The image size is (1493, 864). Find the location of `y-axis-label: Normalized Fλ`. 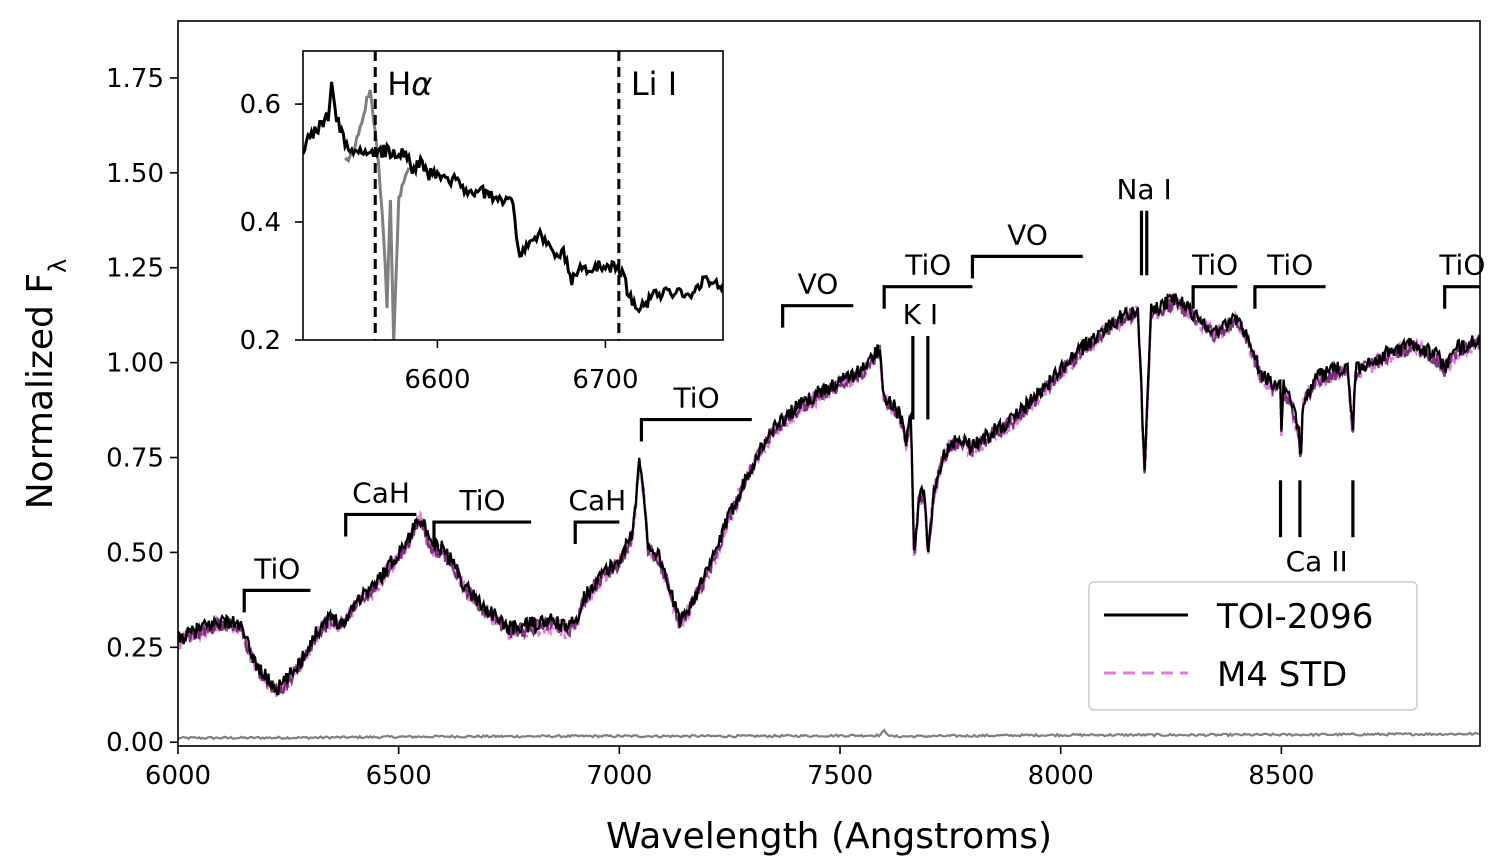

y-axis-label: Normalized Fλ is located at coordinates (46, 384).